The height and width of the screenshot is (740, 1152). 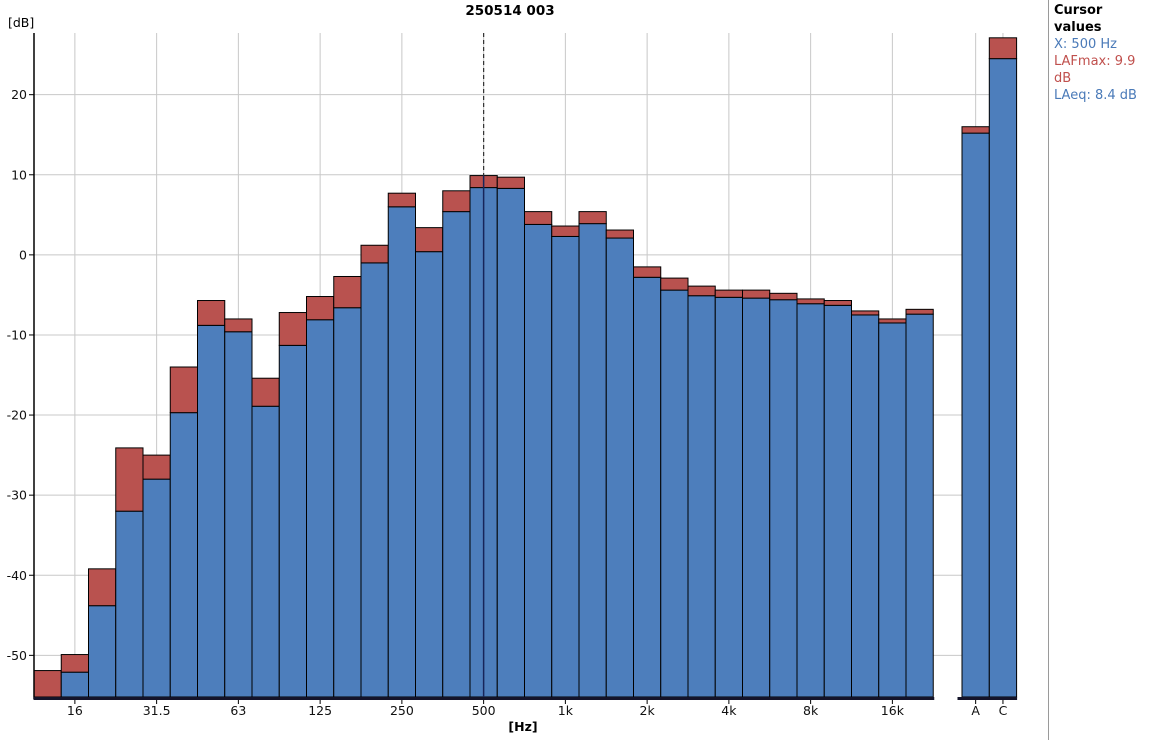 I want to click on laeq-bar-3.15k, so click(x=701, y=496).